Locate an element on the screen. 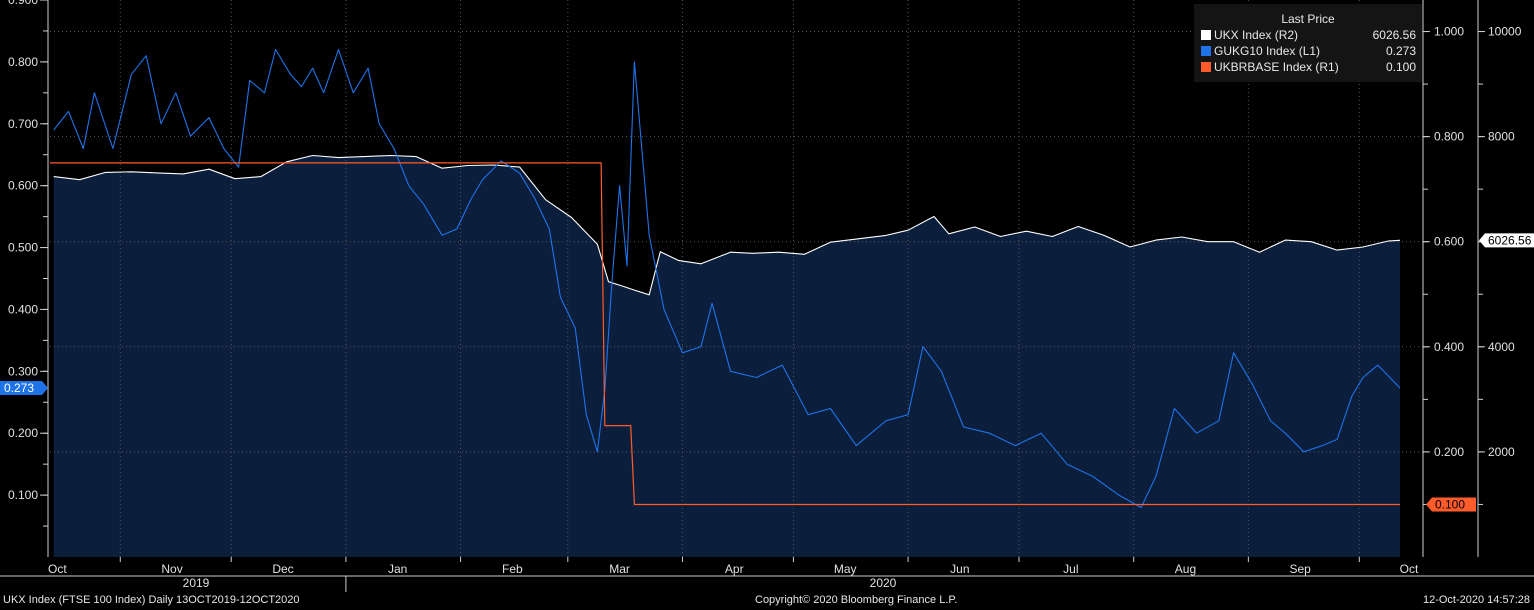  left-tick-label: 0.100 is located at coordinates (23, 495).